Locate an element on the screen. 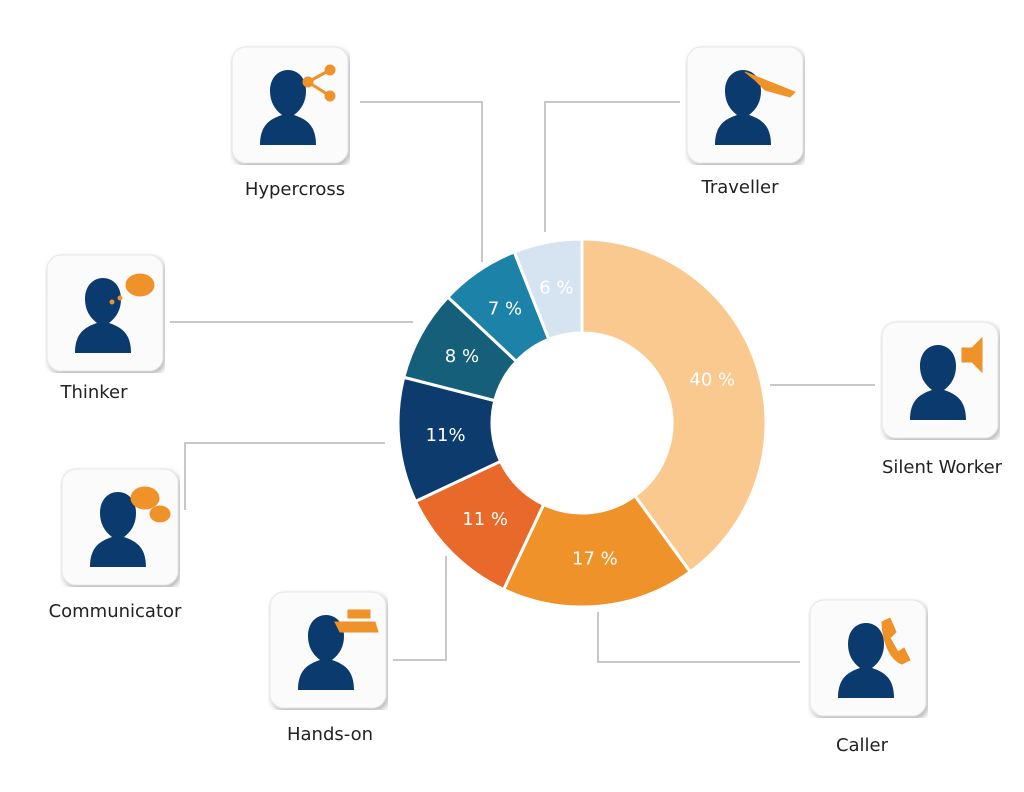  value-label: 8 % is located at coordinates (462, 356).